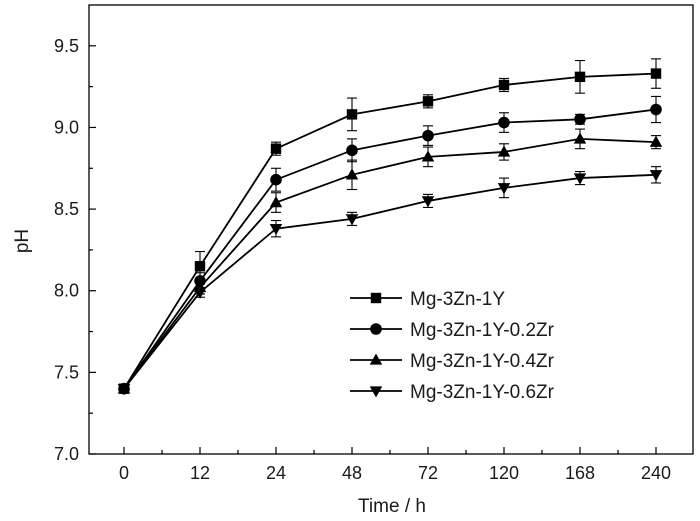 The image size is (700, 521). What do you see at coordinates (392, 506) in the screenshot?
I see `x-axis-label: Time / h` at bounding box center [392, 506].